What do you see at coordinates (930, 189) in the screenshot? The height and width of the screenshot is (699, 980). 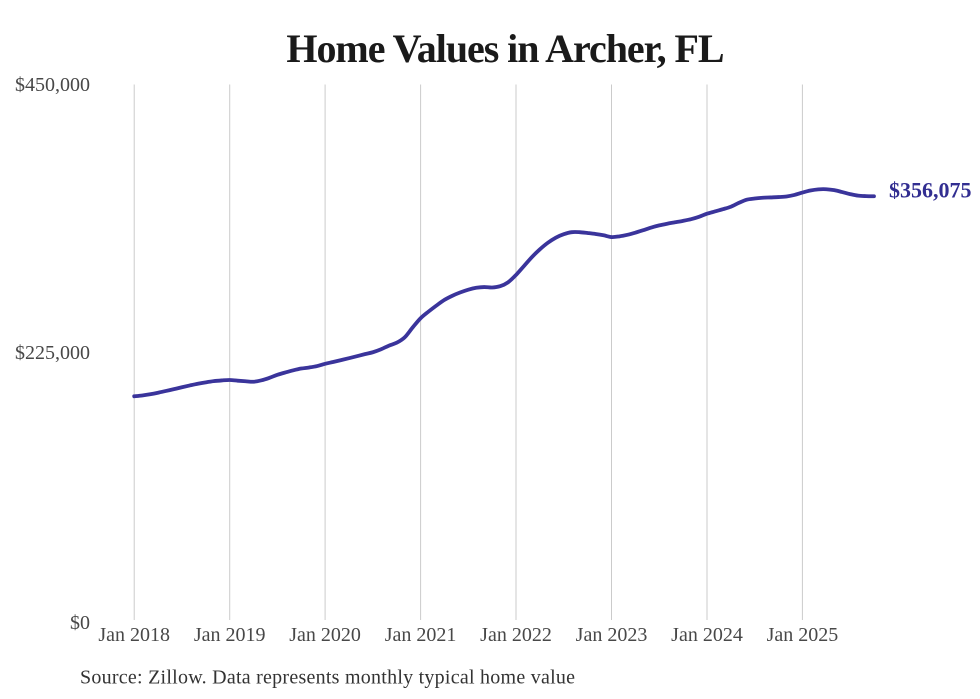 I see `svg-text: $356,075` at bounding box center [930, 189].